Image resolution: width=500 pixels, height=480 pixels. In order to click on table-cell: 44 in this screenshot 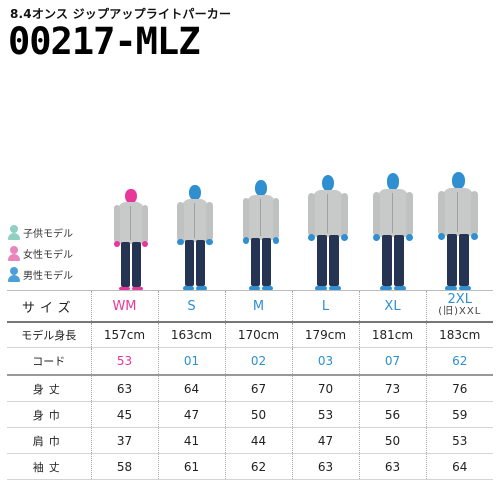, I will do `click(258, 440)`.